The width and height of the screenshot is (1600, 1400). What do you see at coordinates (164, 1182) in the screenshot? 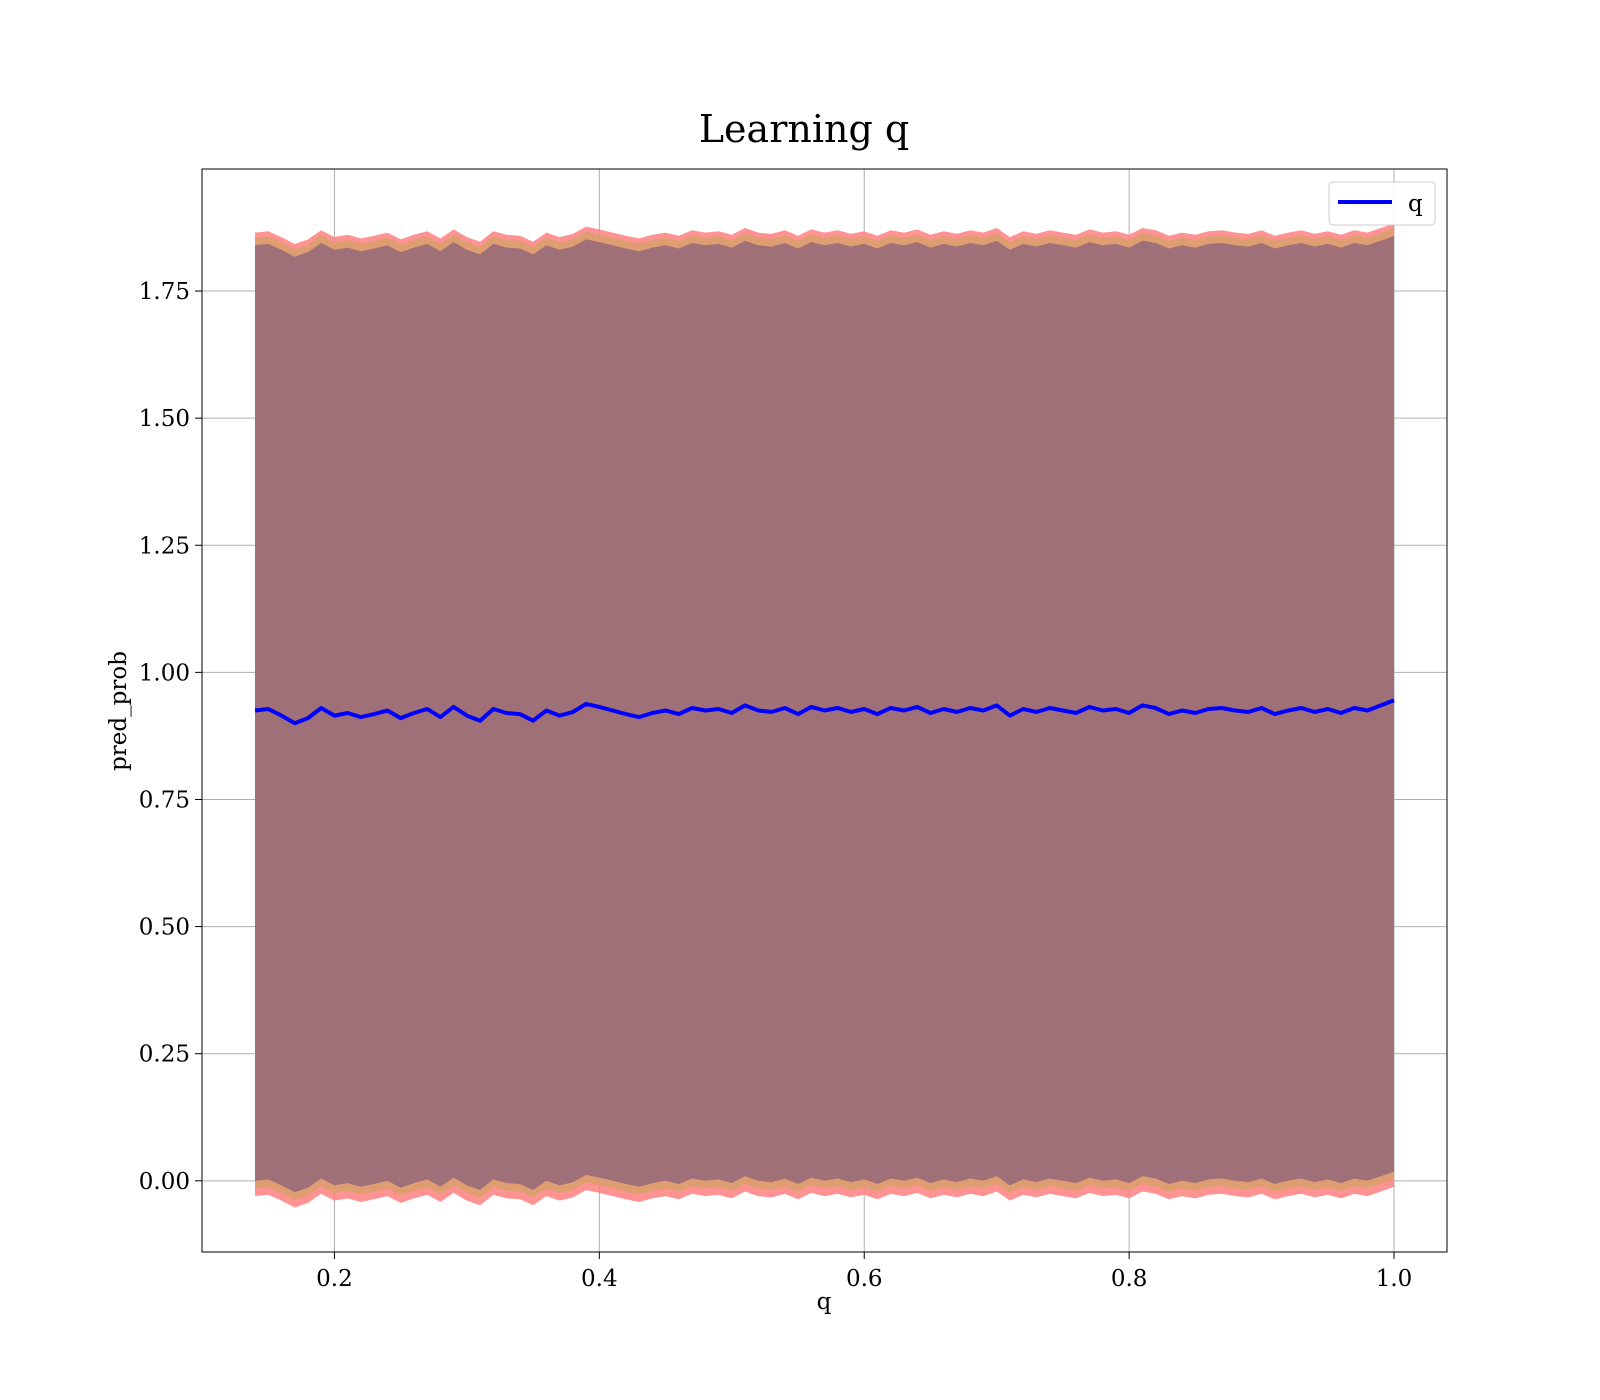
I see `y-tick-label: 0.00` at bounding box center [164, 1182].